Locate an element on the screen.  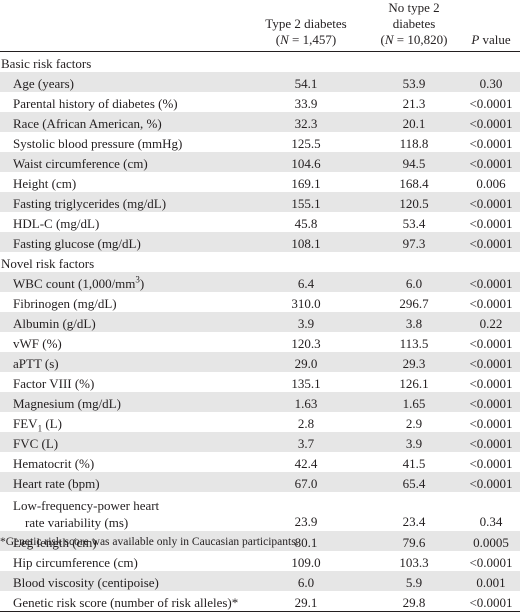
value-type2: 135.1 is located at coordinates (306, 383).